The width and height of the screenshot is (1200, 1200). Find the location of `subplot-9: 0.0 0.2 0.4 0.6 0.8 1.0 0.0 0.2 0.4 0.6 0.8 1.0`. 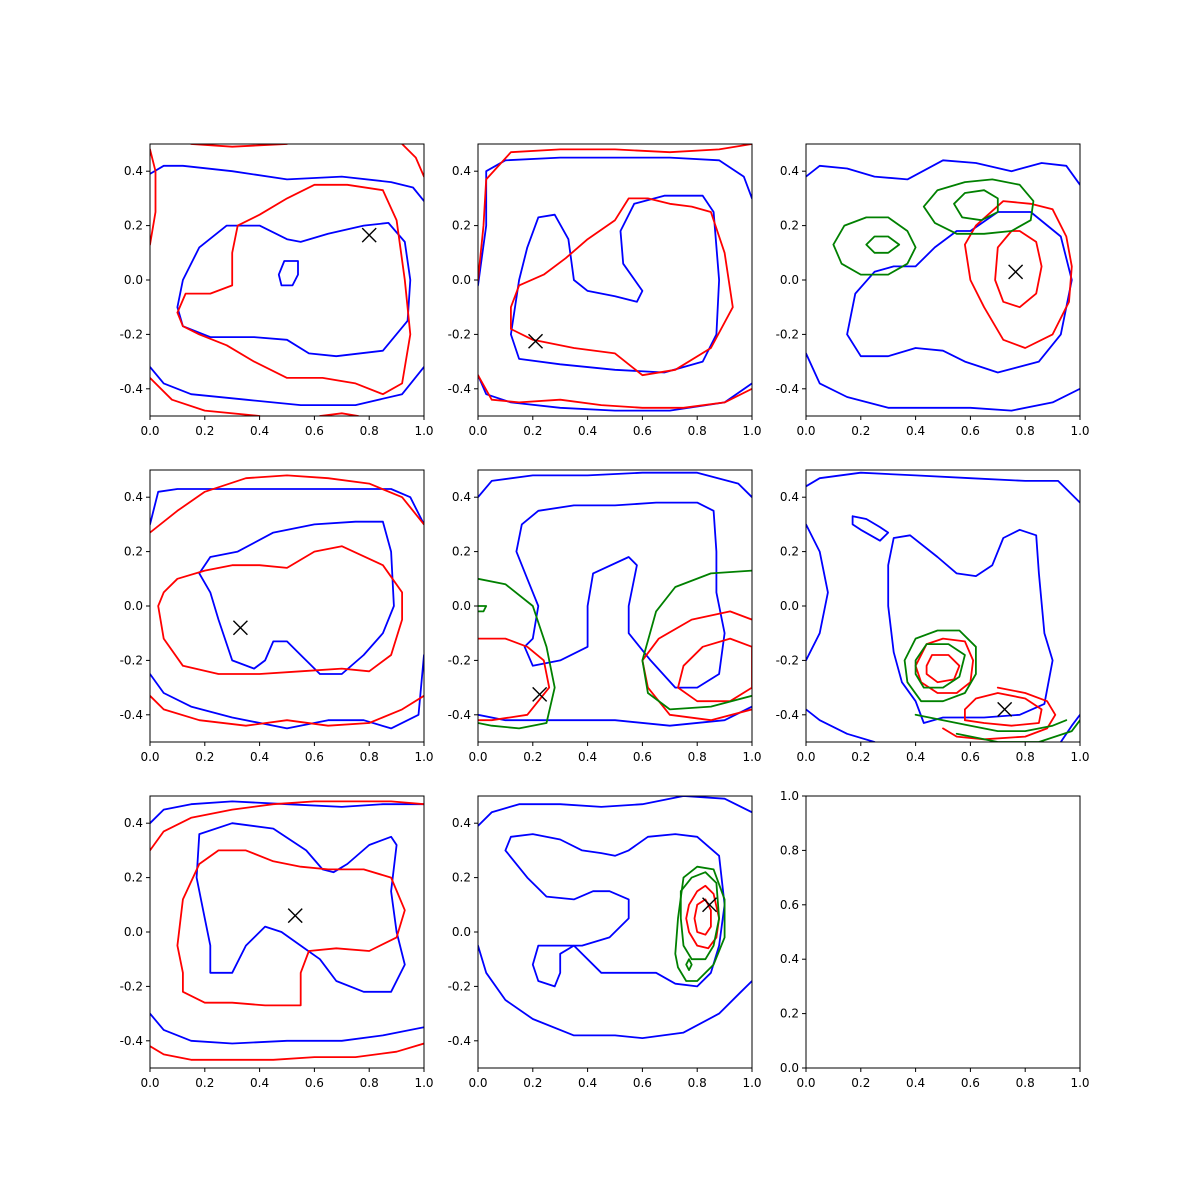

subplot-9: 0.0 0.2 0.4 0.6 0.8 1.0 0.0 0.2 0.4 0.6 0.8 1.0 is located at coordinates (935, 939).